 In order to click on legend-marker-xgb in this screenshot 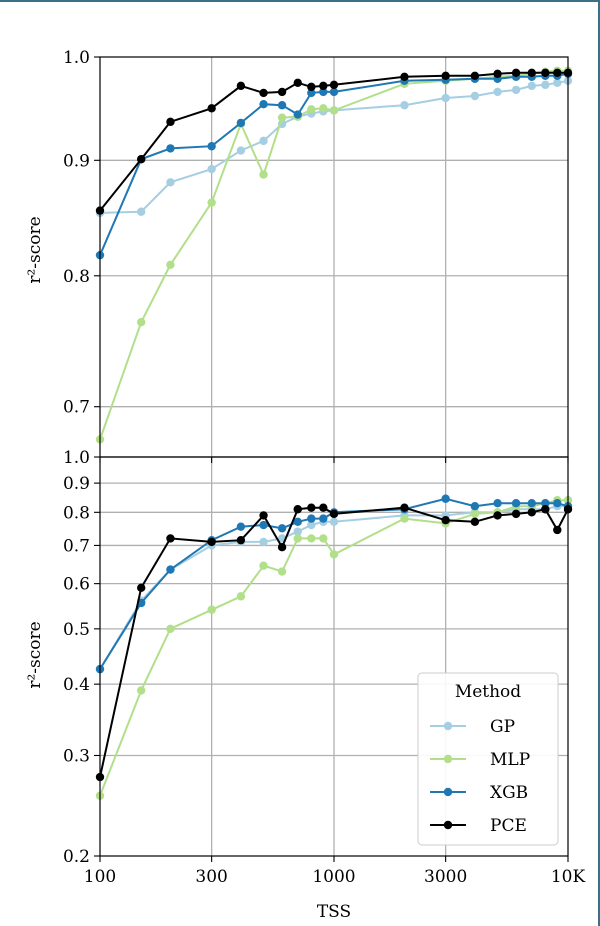, I will do `click(448, 792)`.